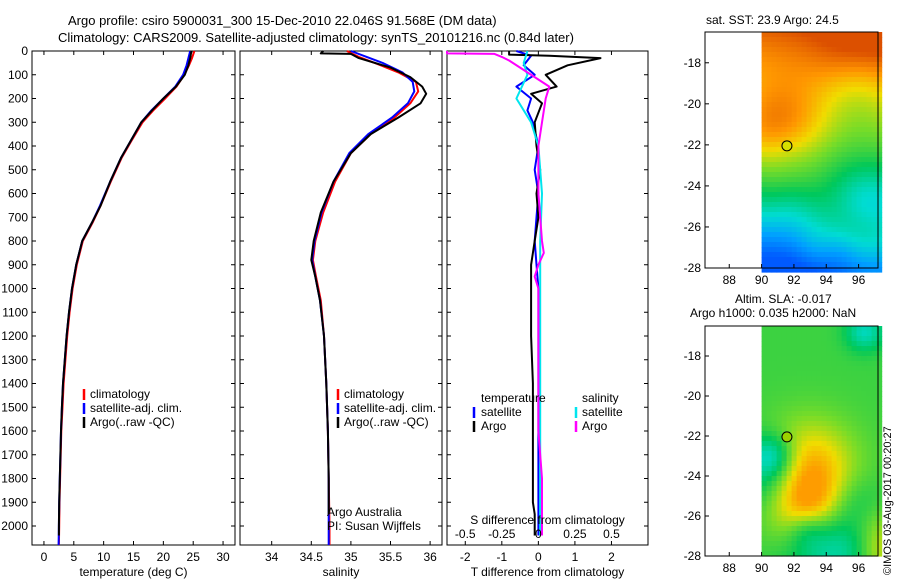  What do you see at coordinates (18, 146) in the screenshot?
I see `depth-tick-label: 400` at bounding box center [18, 146].